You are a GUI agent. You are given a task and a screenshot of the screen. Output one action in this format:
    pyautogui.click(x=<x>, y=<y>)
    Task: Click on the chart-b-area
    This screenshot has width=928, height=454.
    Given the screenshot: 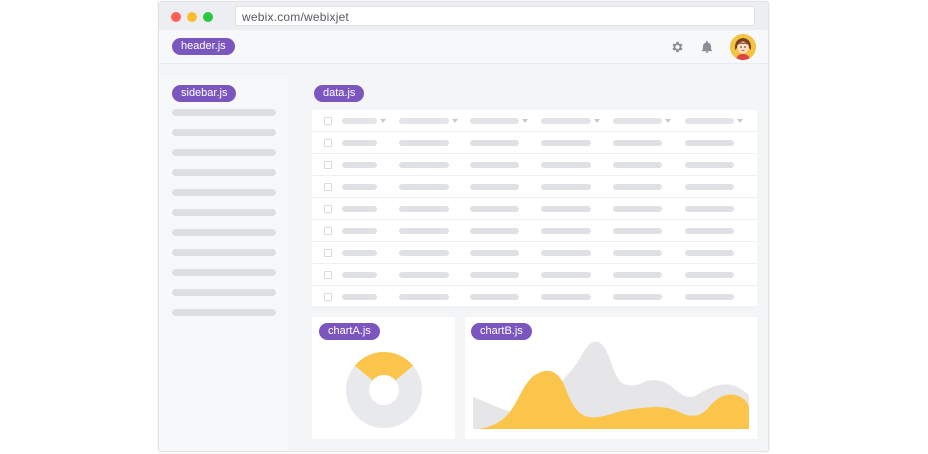 What is the action you would take?
    pyautogui.click(x=611, y=385)
    